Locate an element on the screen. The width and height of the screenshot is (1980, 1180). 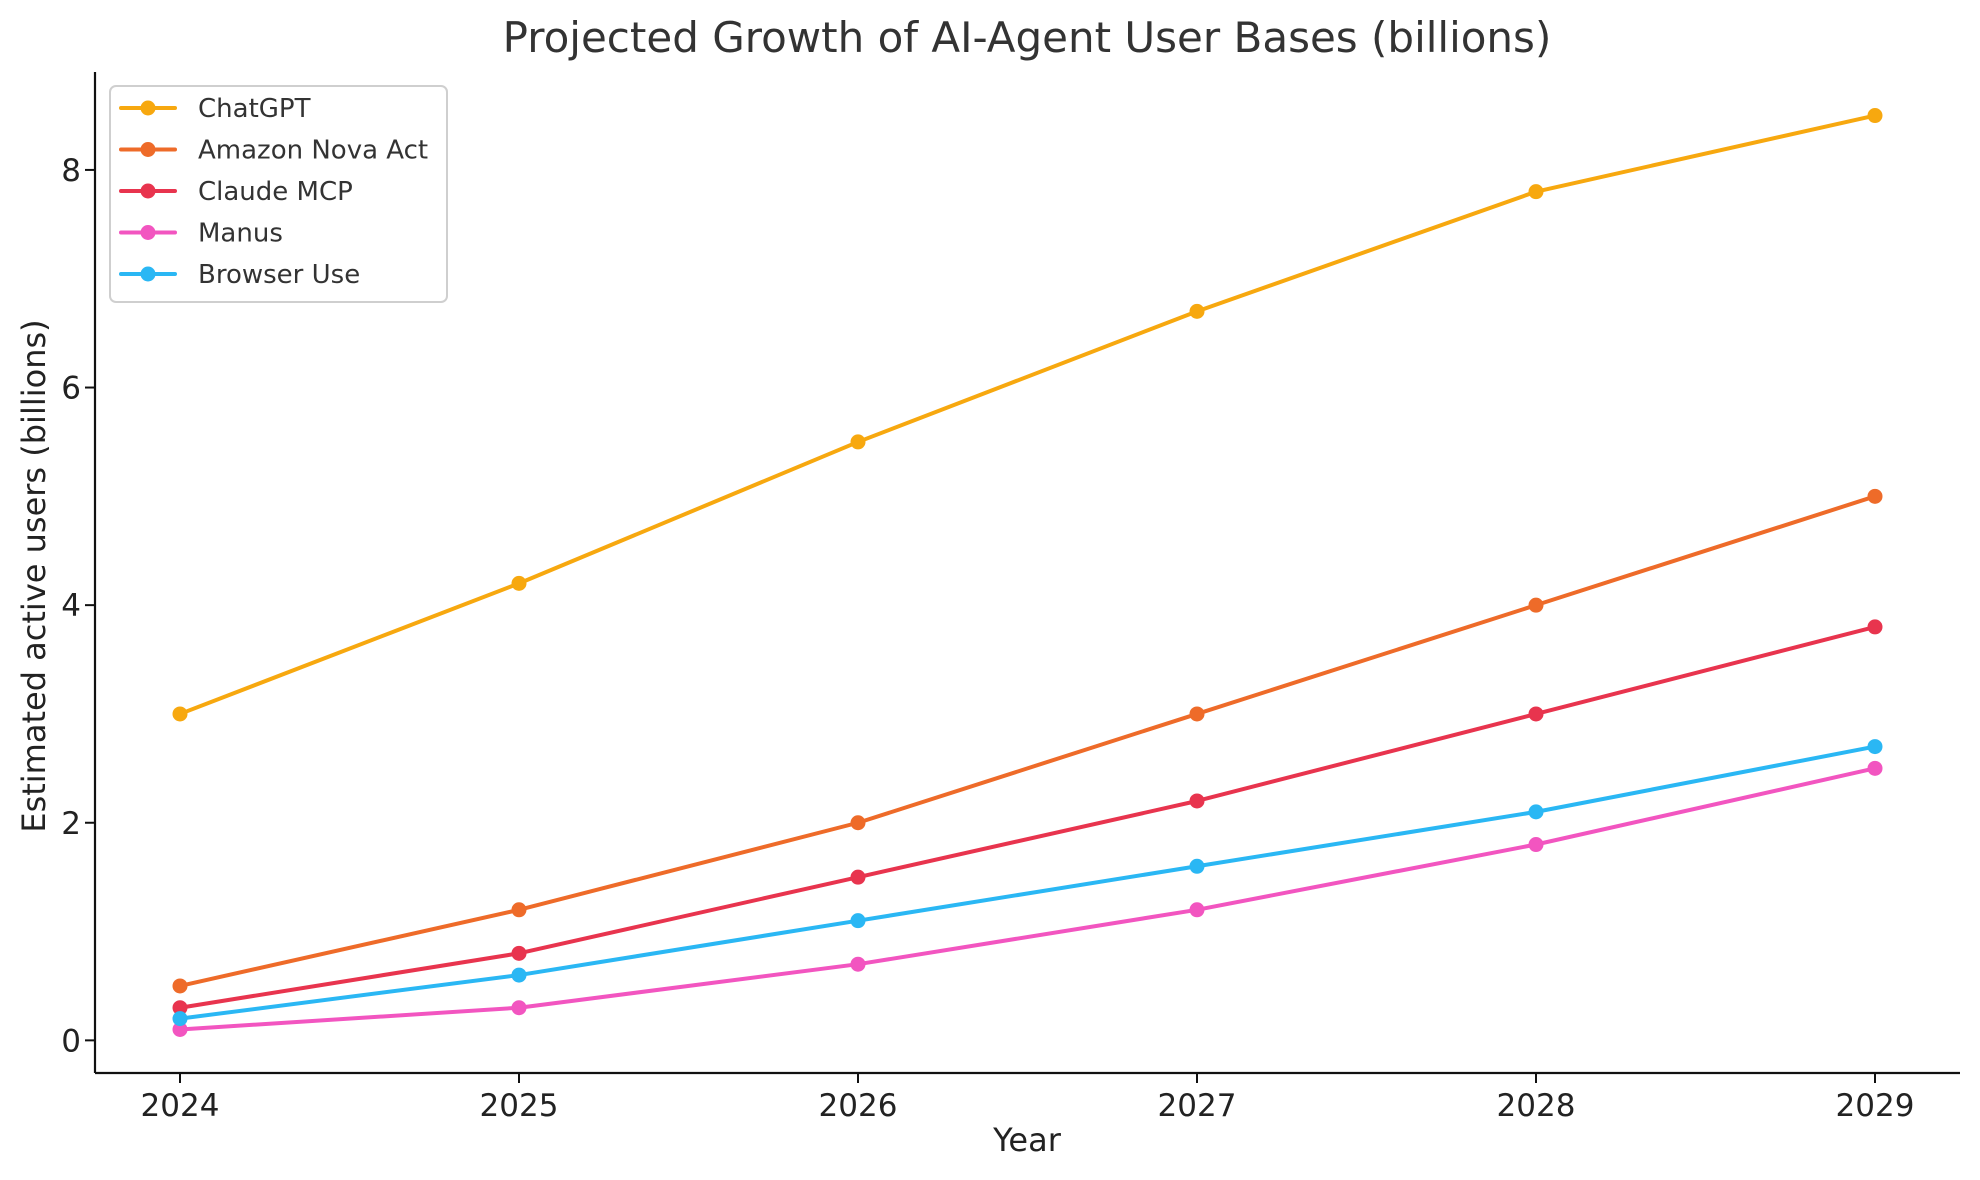
y-tick-label: 8 is located at coordinates (71, 171).